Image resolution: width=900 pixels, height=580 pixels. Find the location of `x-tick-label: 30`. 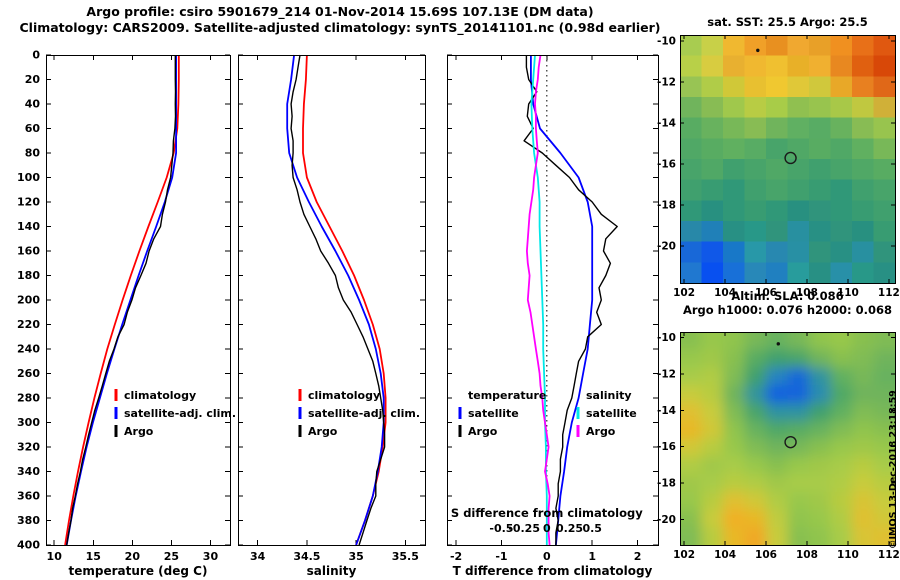

x-tick-label: 30 is located at coordinates (211, 556).